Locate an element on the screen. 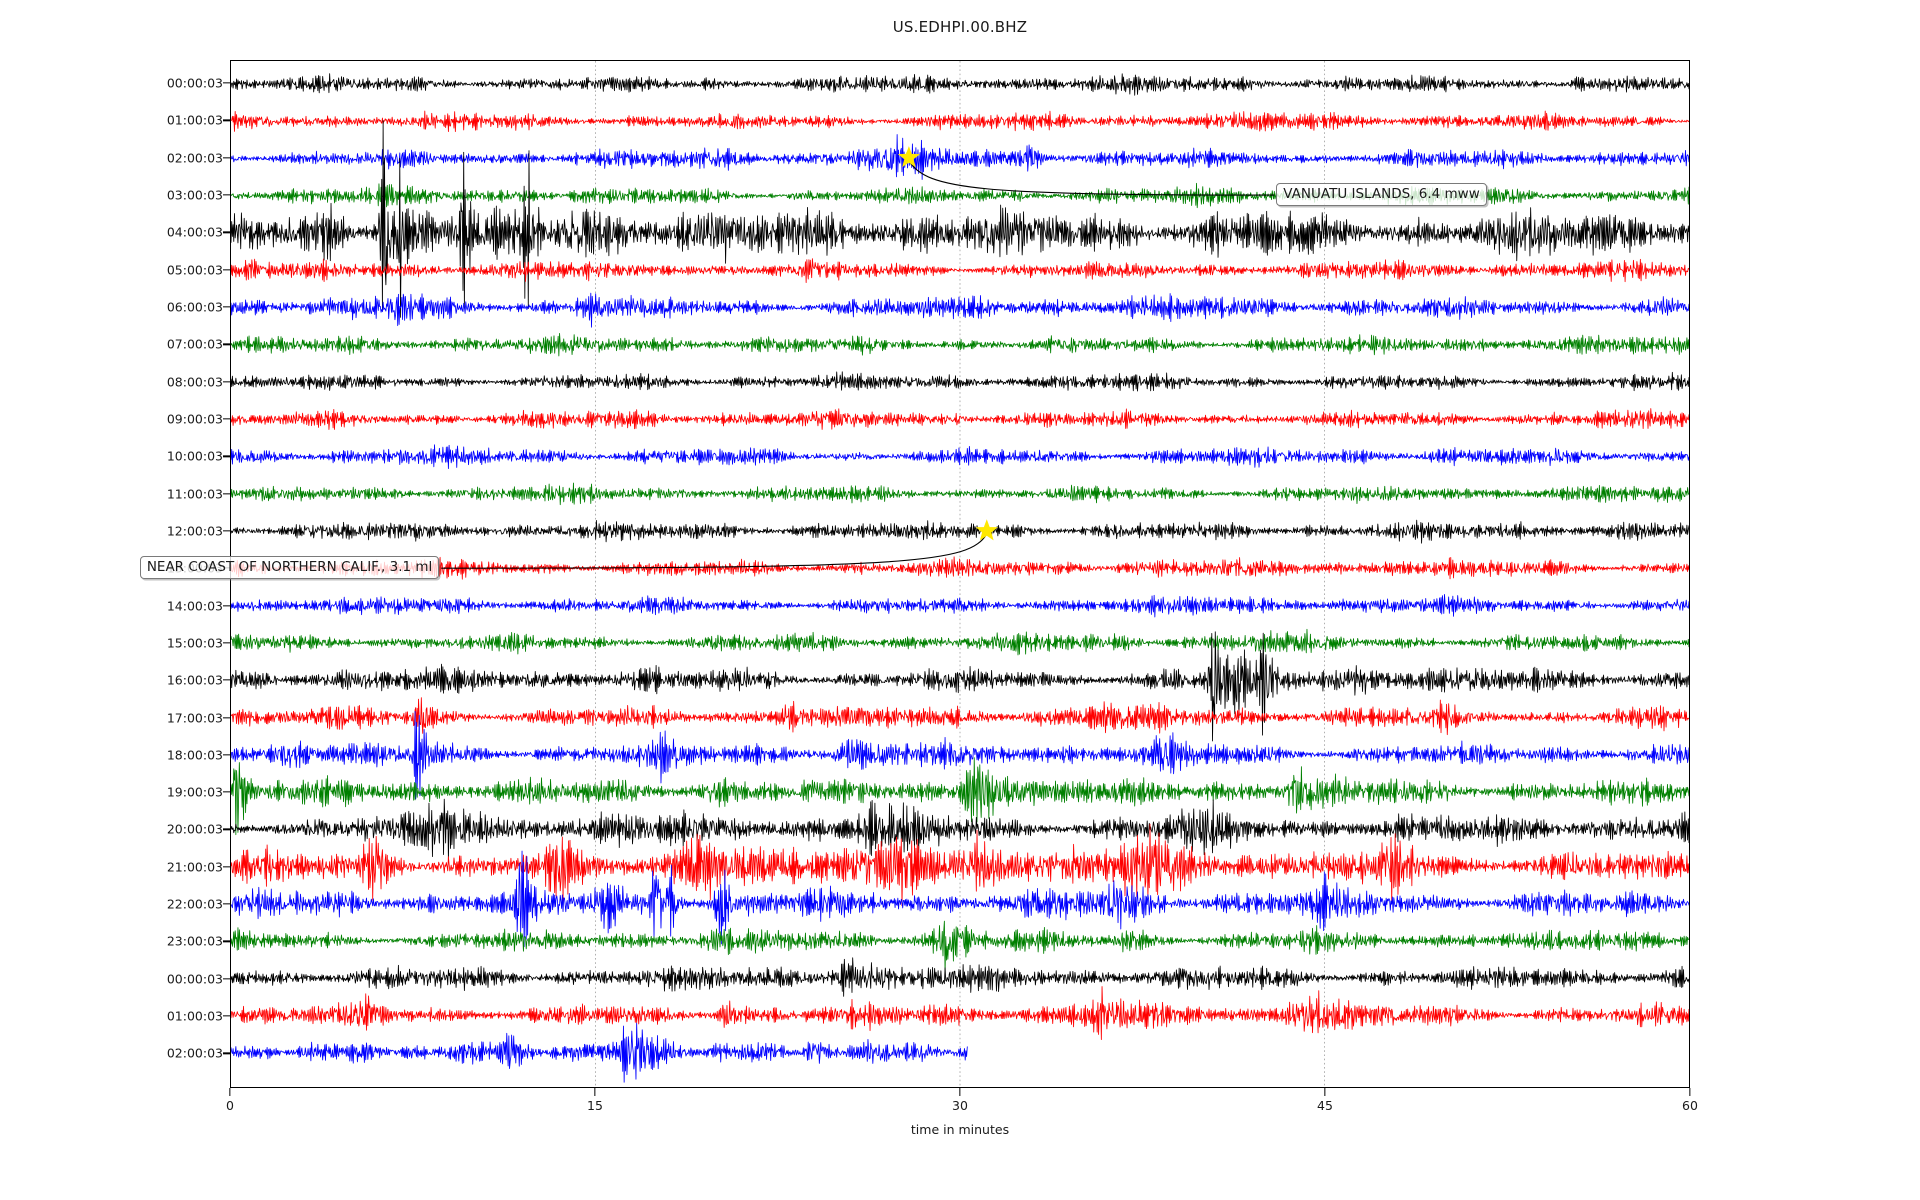 The height and width of the screenshot is (1200, 1920). x-axis-tick-label: 30 is located at coordinates (960, 1105).